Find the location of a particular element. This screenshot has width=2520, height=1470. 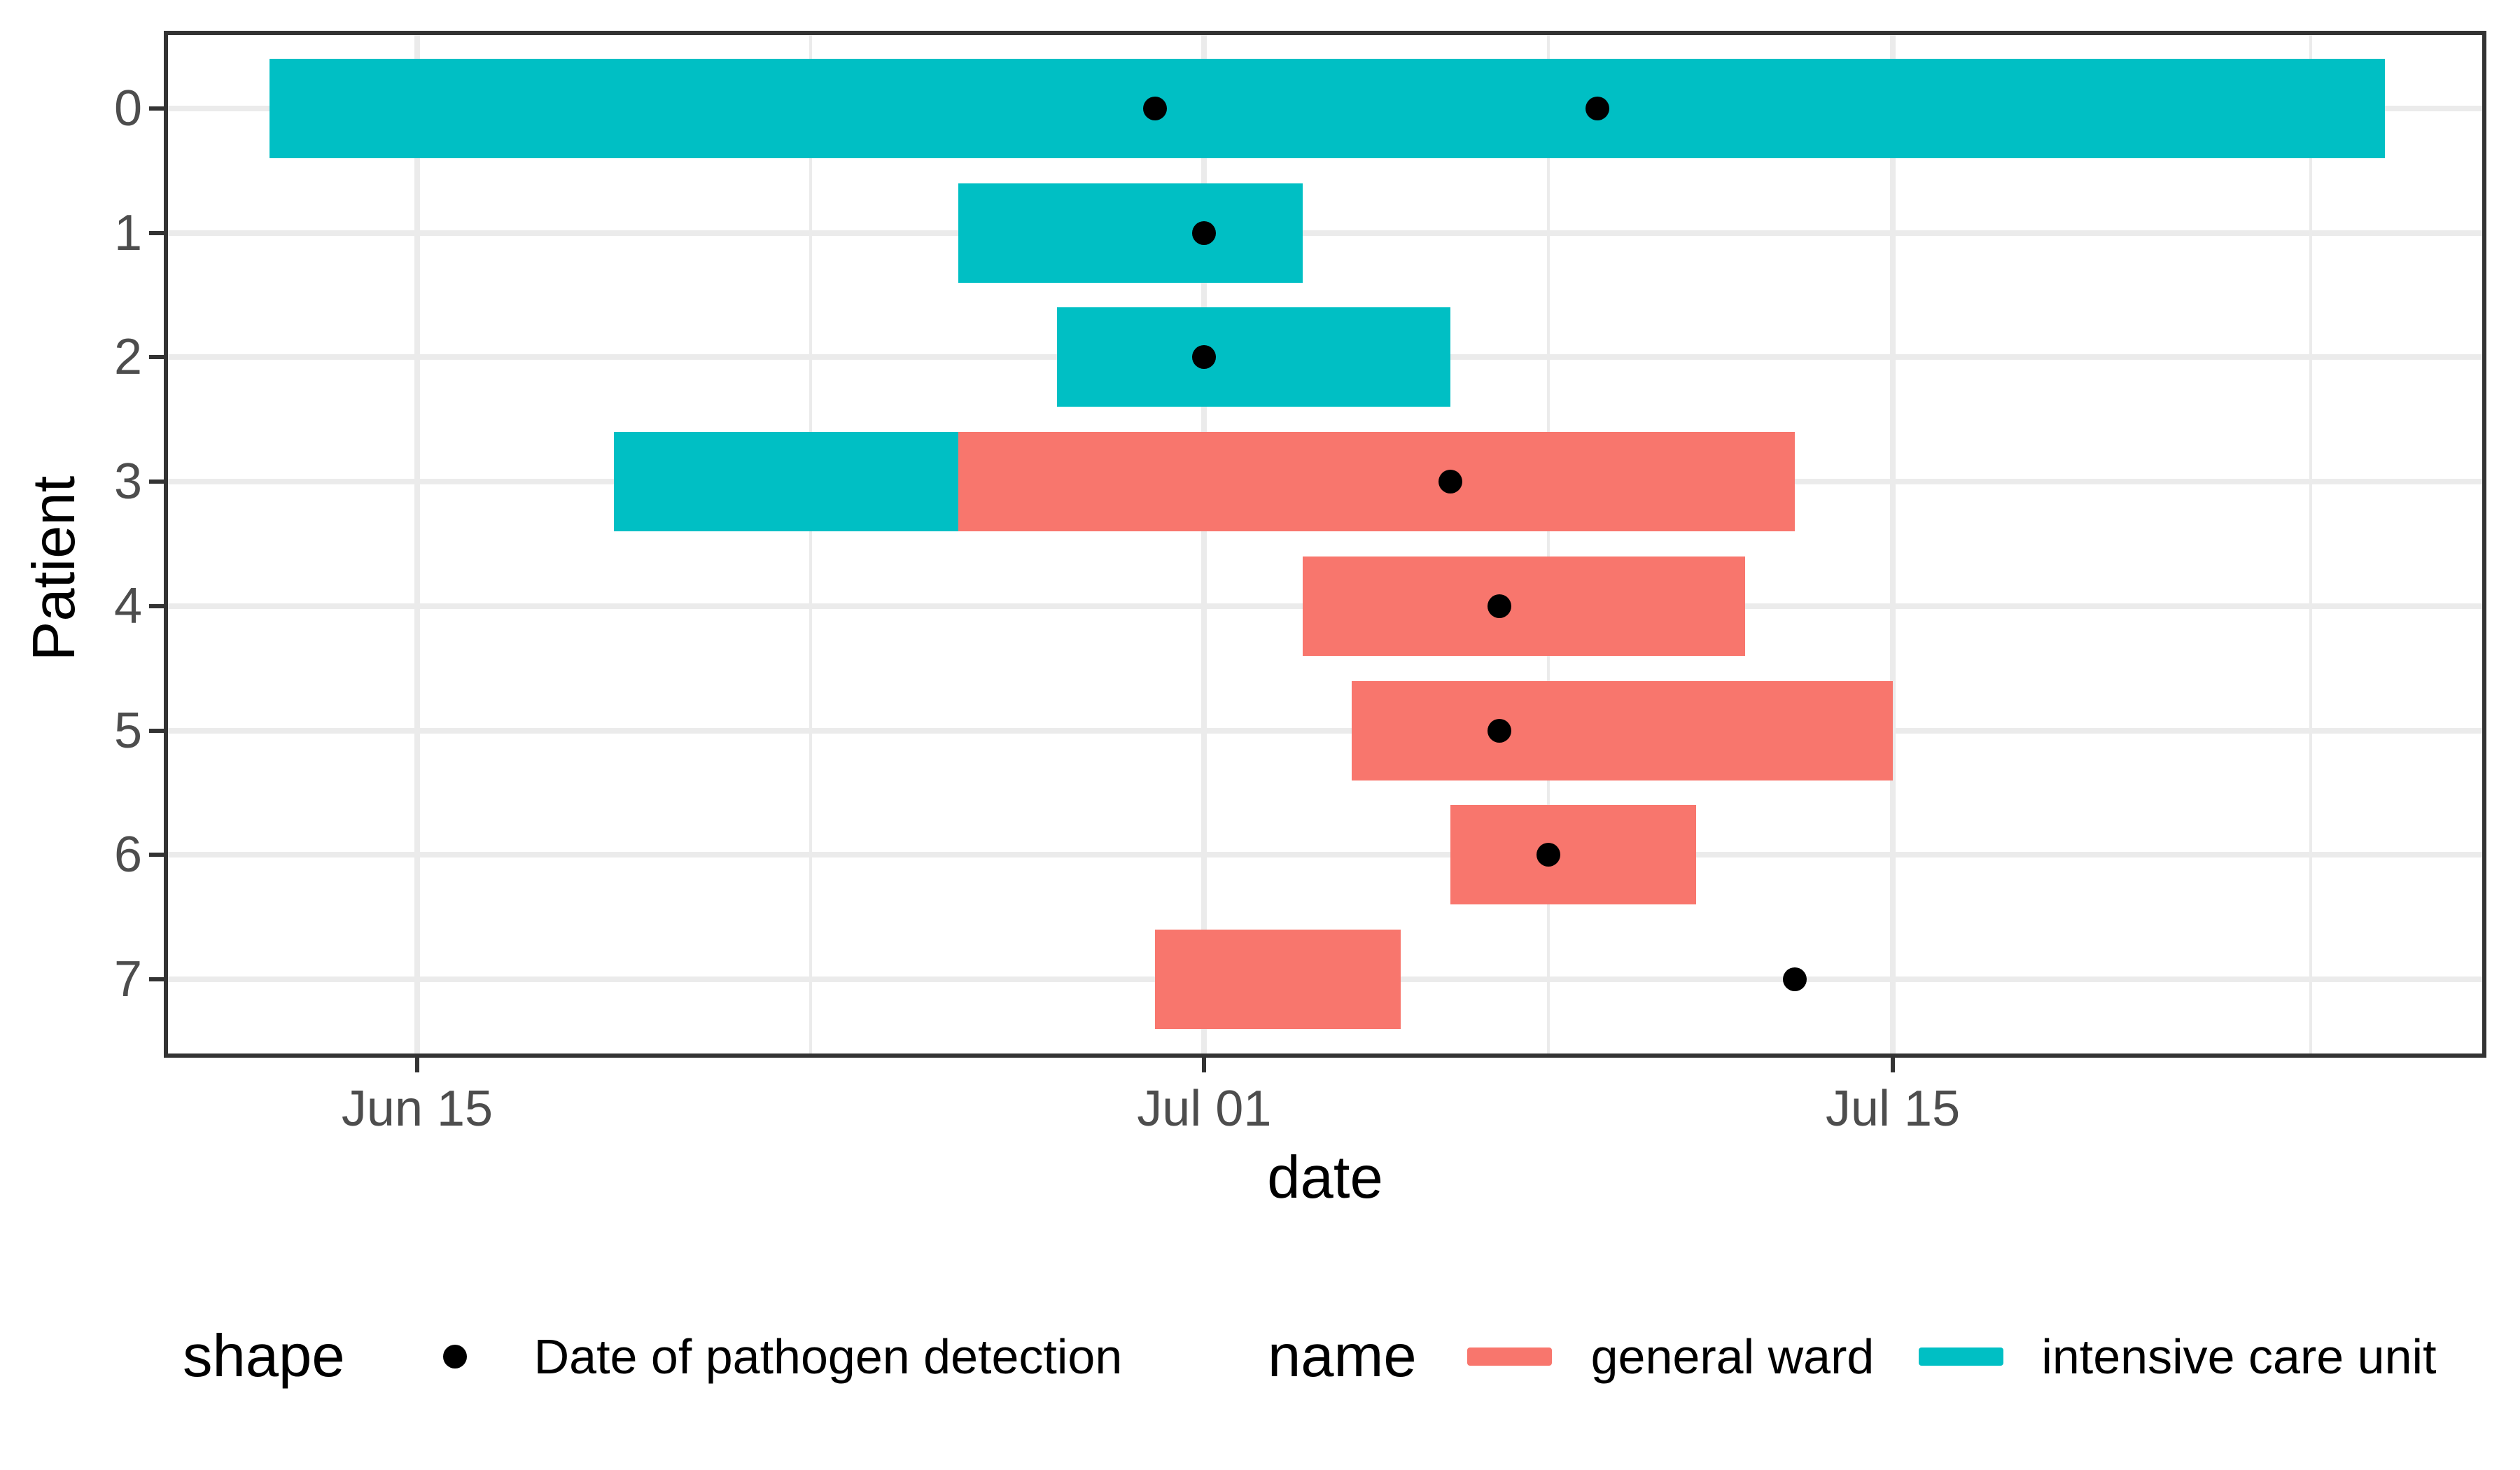

bar-segment-patient-5-general-ward is located at coordinates (1622, 730).